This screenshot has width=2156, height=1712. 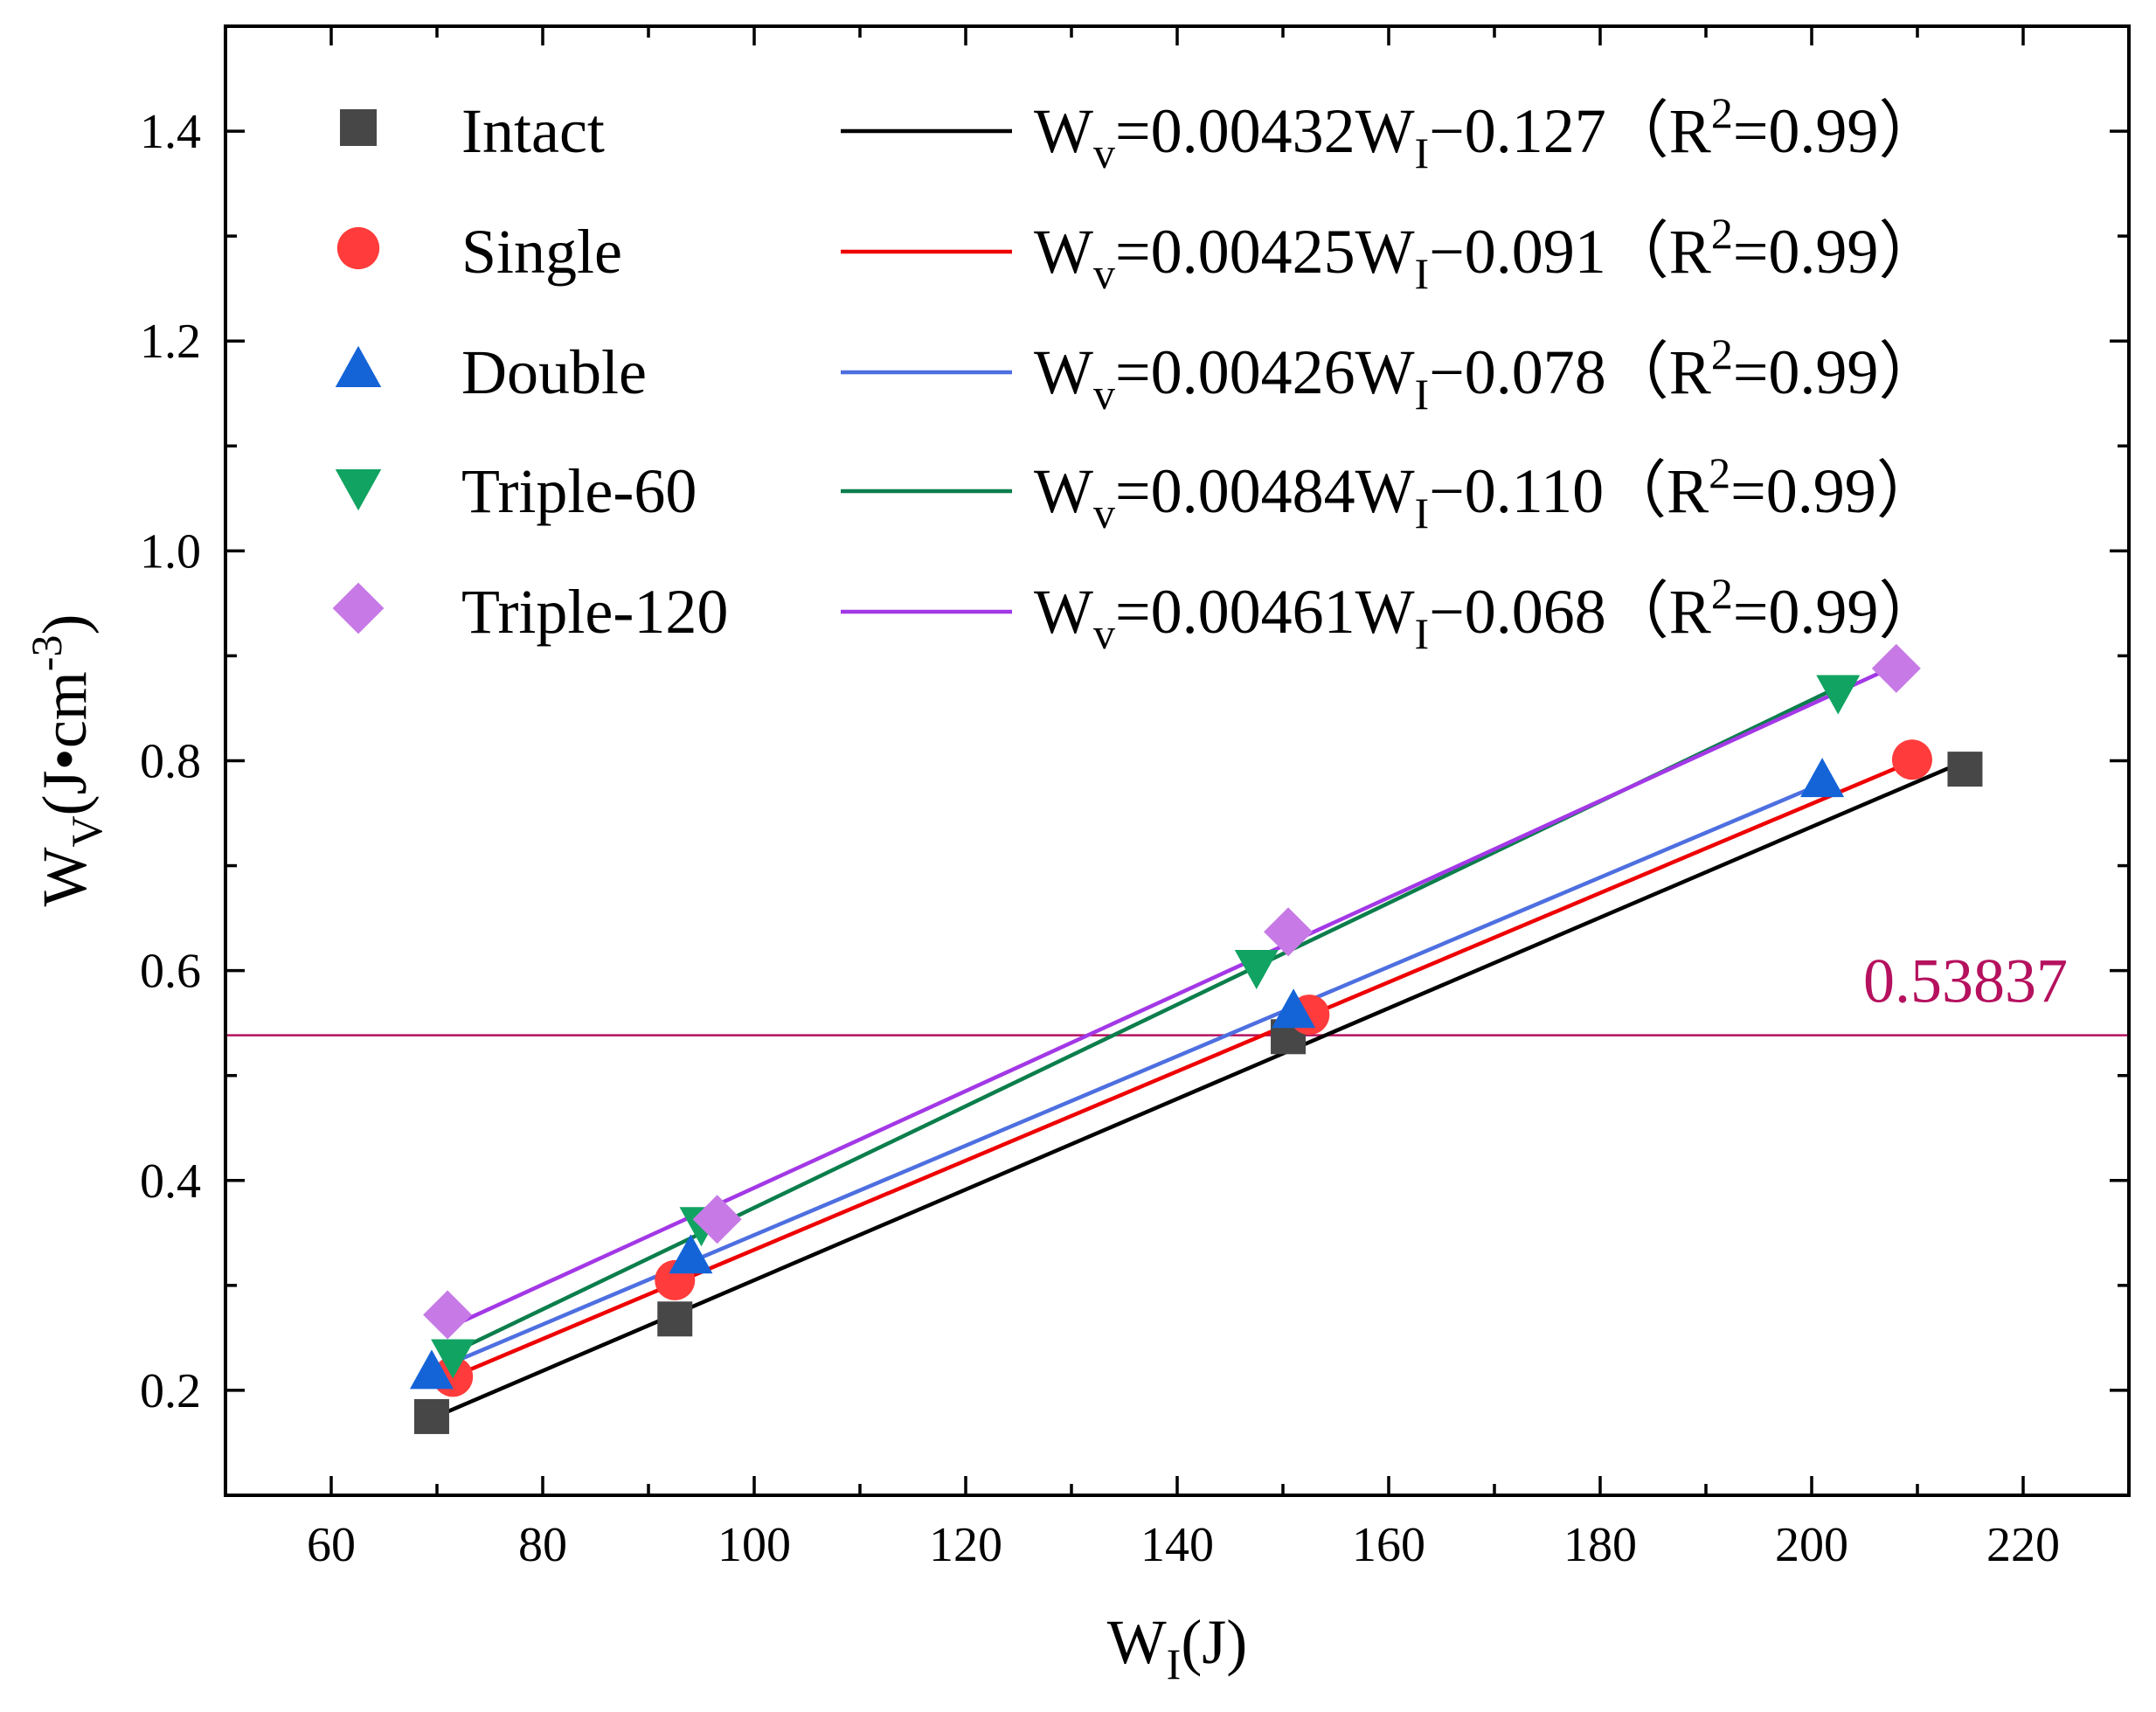 What do you see at coordinates (358, 127) in the screenshot?
I see `legend-marker-intact` at bounding box center [358, 127].